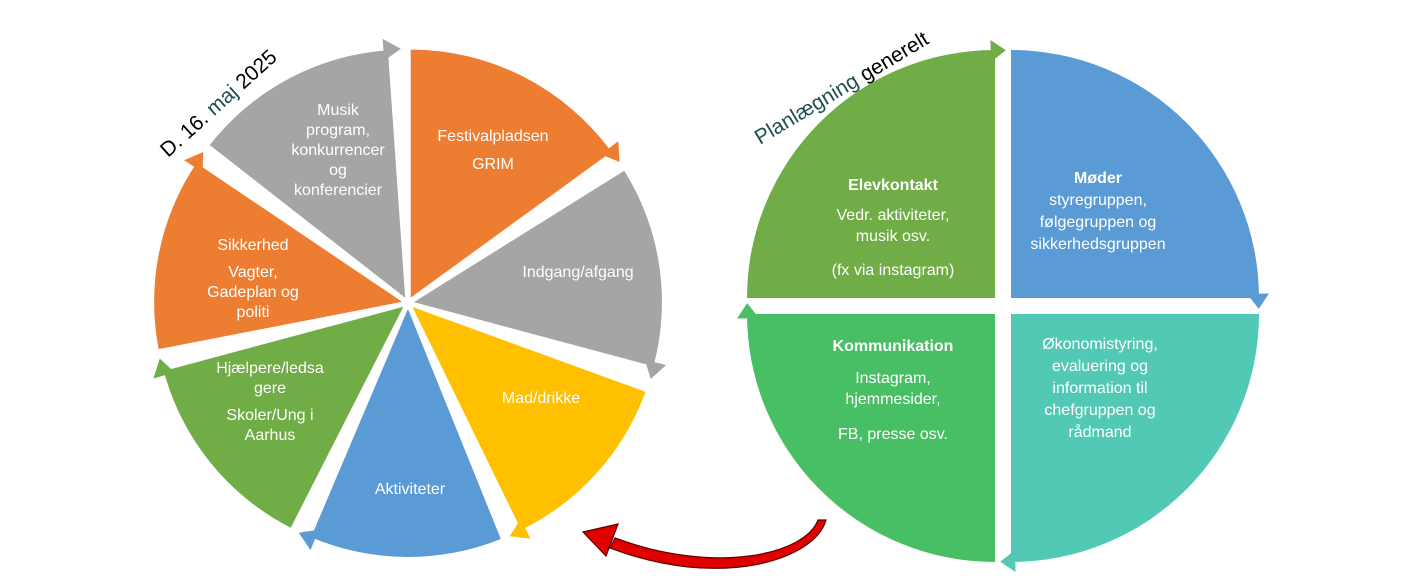 This screenshot has width=1420, height=586. What do you see at coordinates (270, 402) in the screenshot?
I see `segment-hjaelpere-text: Hjælpere/ledsa gere Skoler/Ung i Aarhus` at bounding box center [270, 402].